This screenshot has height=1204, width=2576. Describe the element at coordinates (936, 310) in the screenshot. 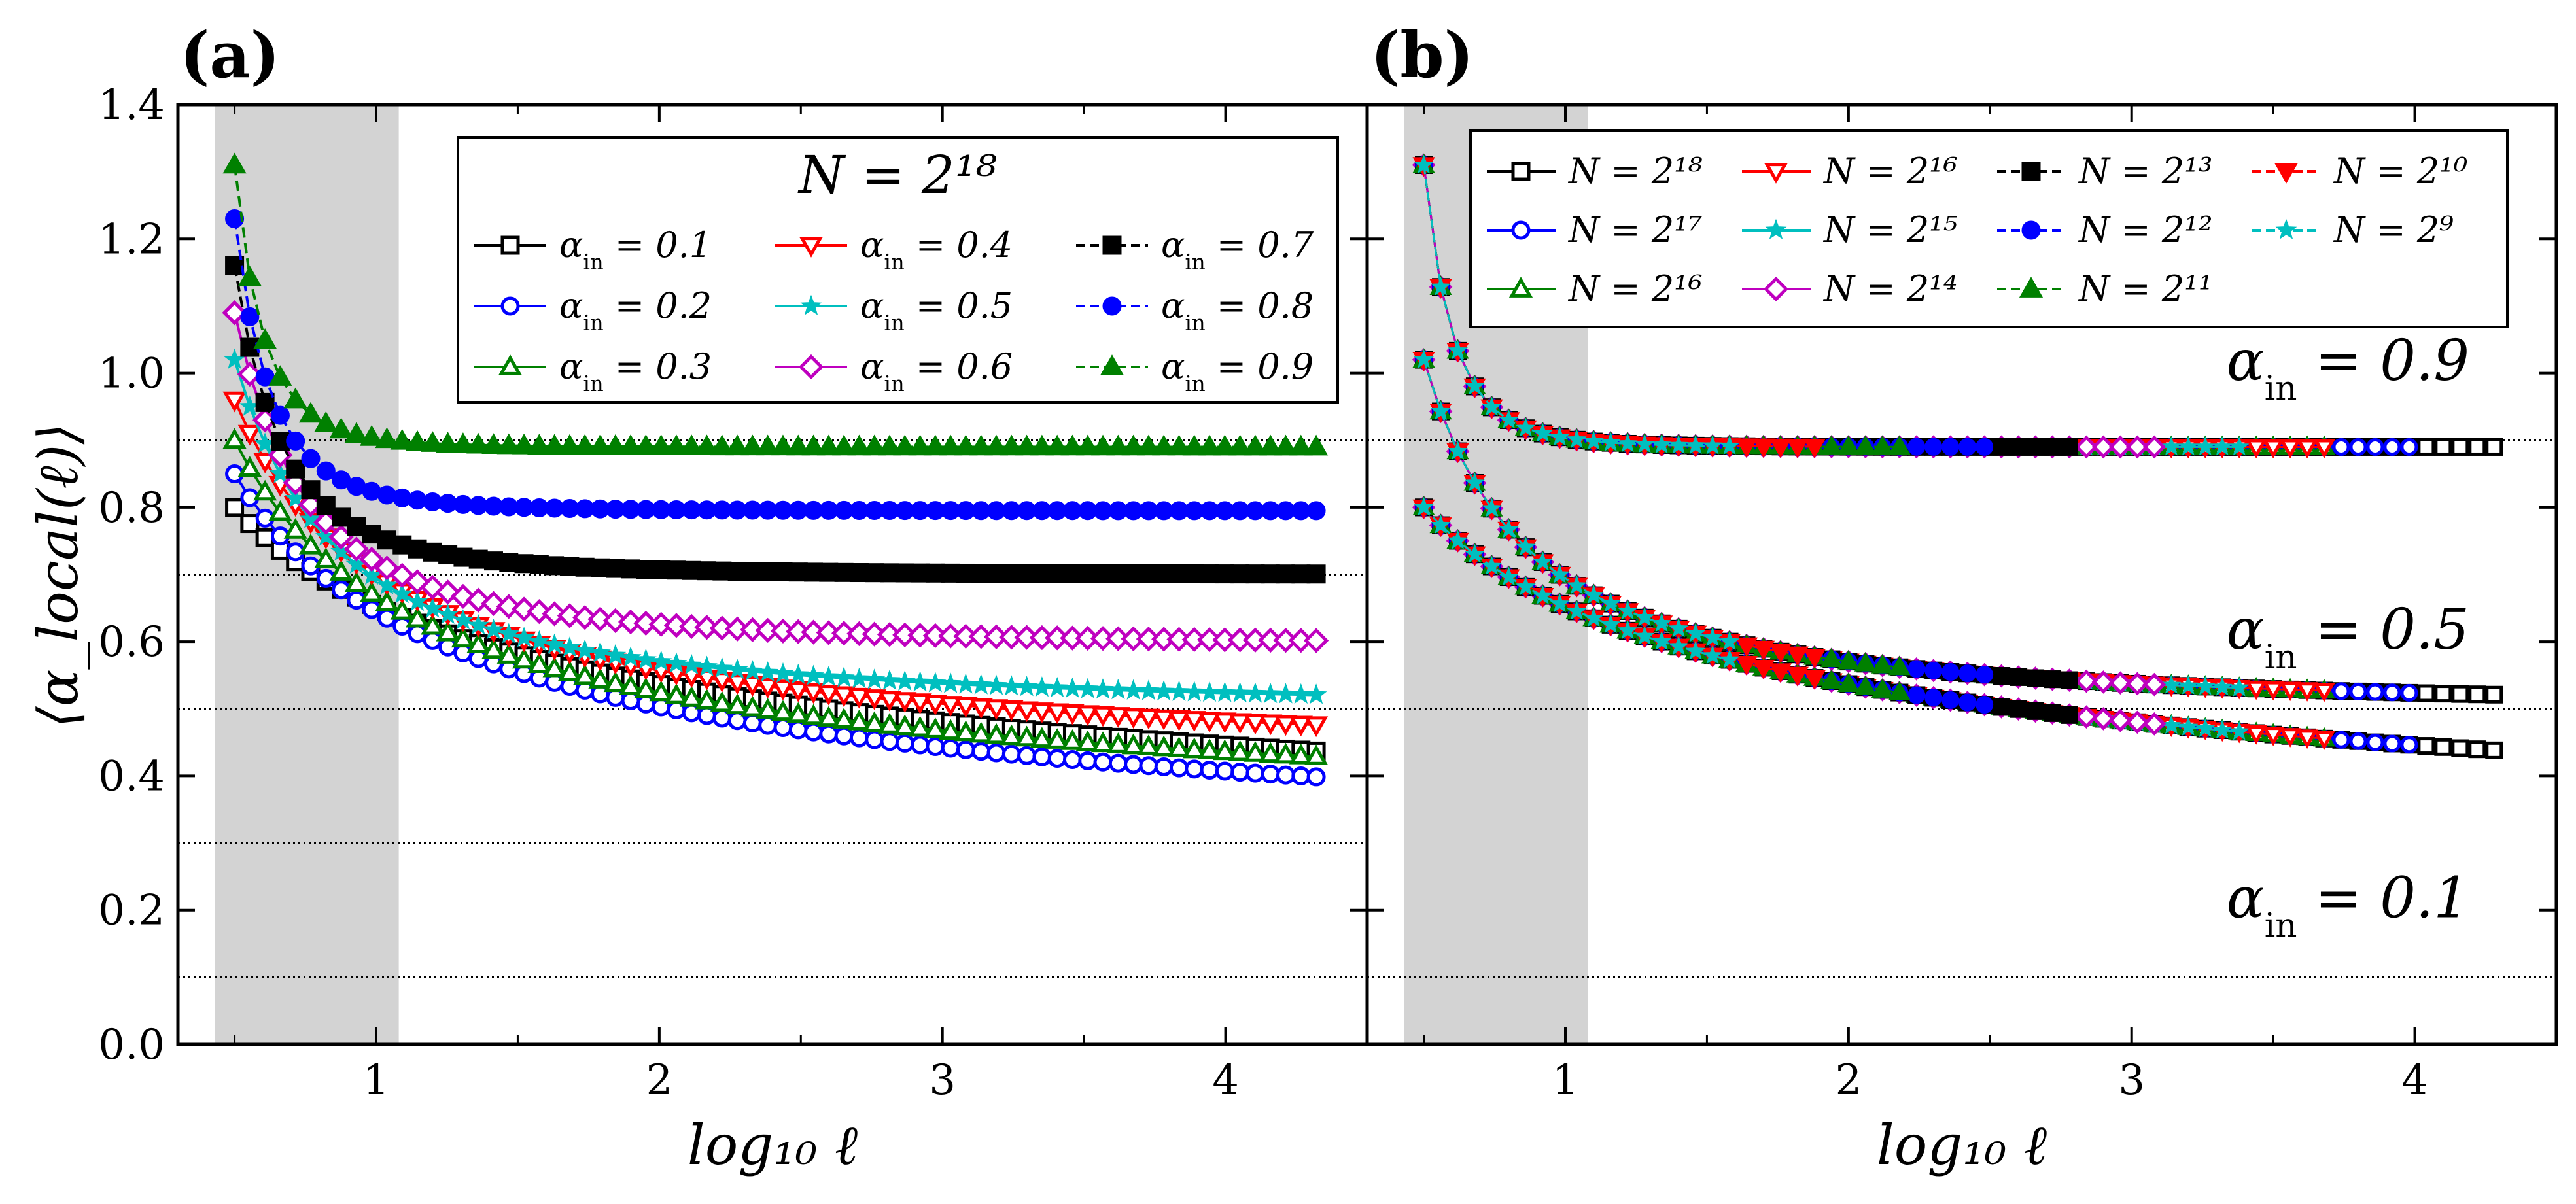

I see `legend-label: αin = 0.5` at that location.